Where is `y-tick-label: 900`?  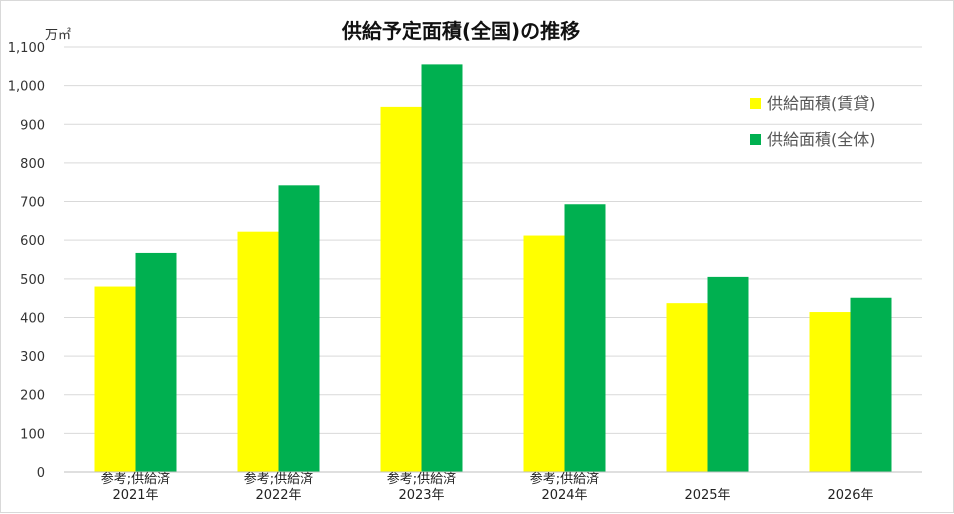 y-tick-label: 900 is located at coordinates (32, 125).